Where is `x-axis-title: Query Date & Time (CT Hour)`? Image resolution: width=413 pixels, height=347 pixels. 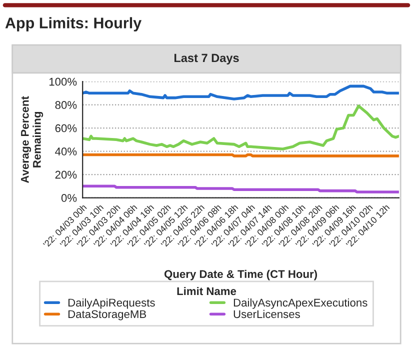 x-axis-title: Query Date & Time (CT Hour) is located at coordinates (240, 275).